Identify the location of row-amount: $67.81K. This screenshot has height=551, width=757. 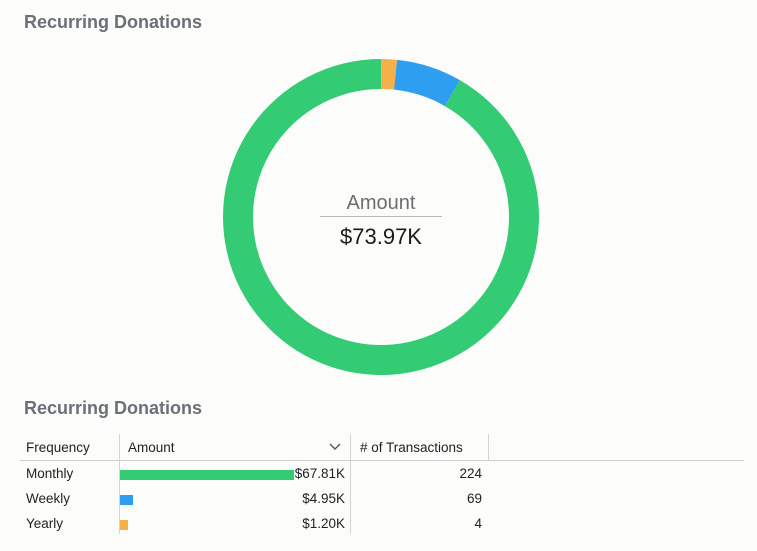
(319, 473).